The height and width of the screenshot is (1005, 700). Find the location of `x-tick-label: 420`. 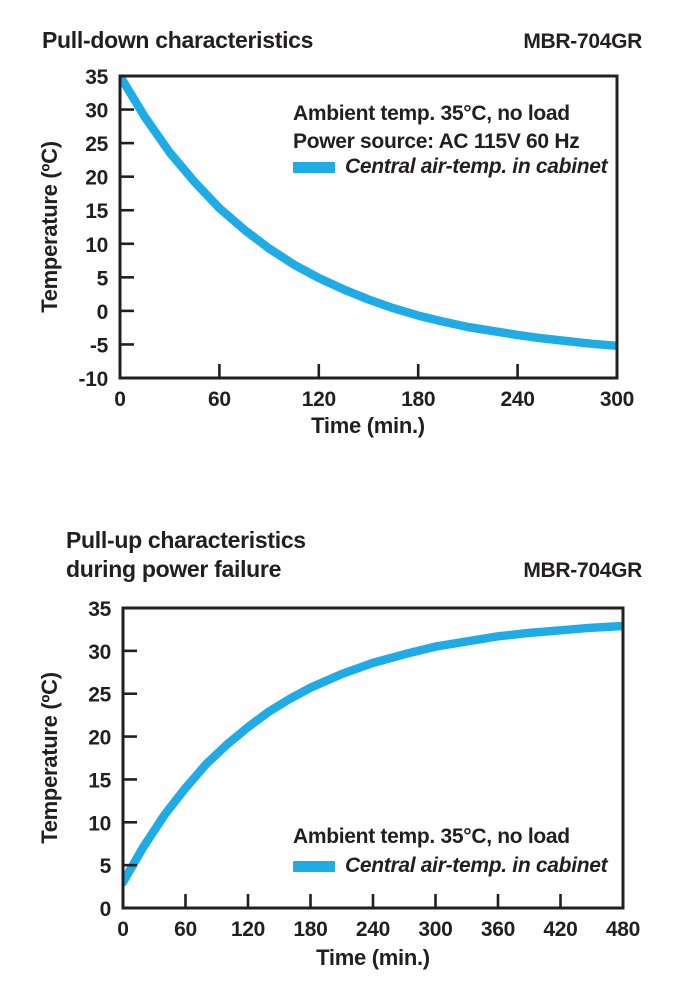

x-tick-label: 420 is located at coordinates (560, 929).